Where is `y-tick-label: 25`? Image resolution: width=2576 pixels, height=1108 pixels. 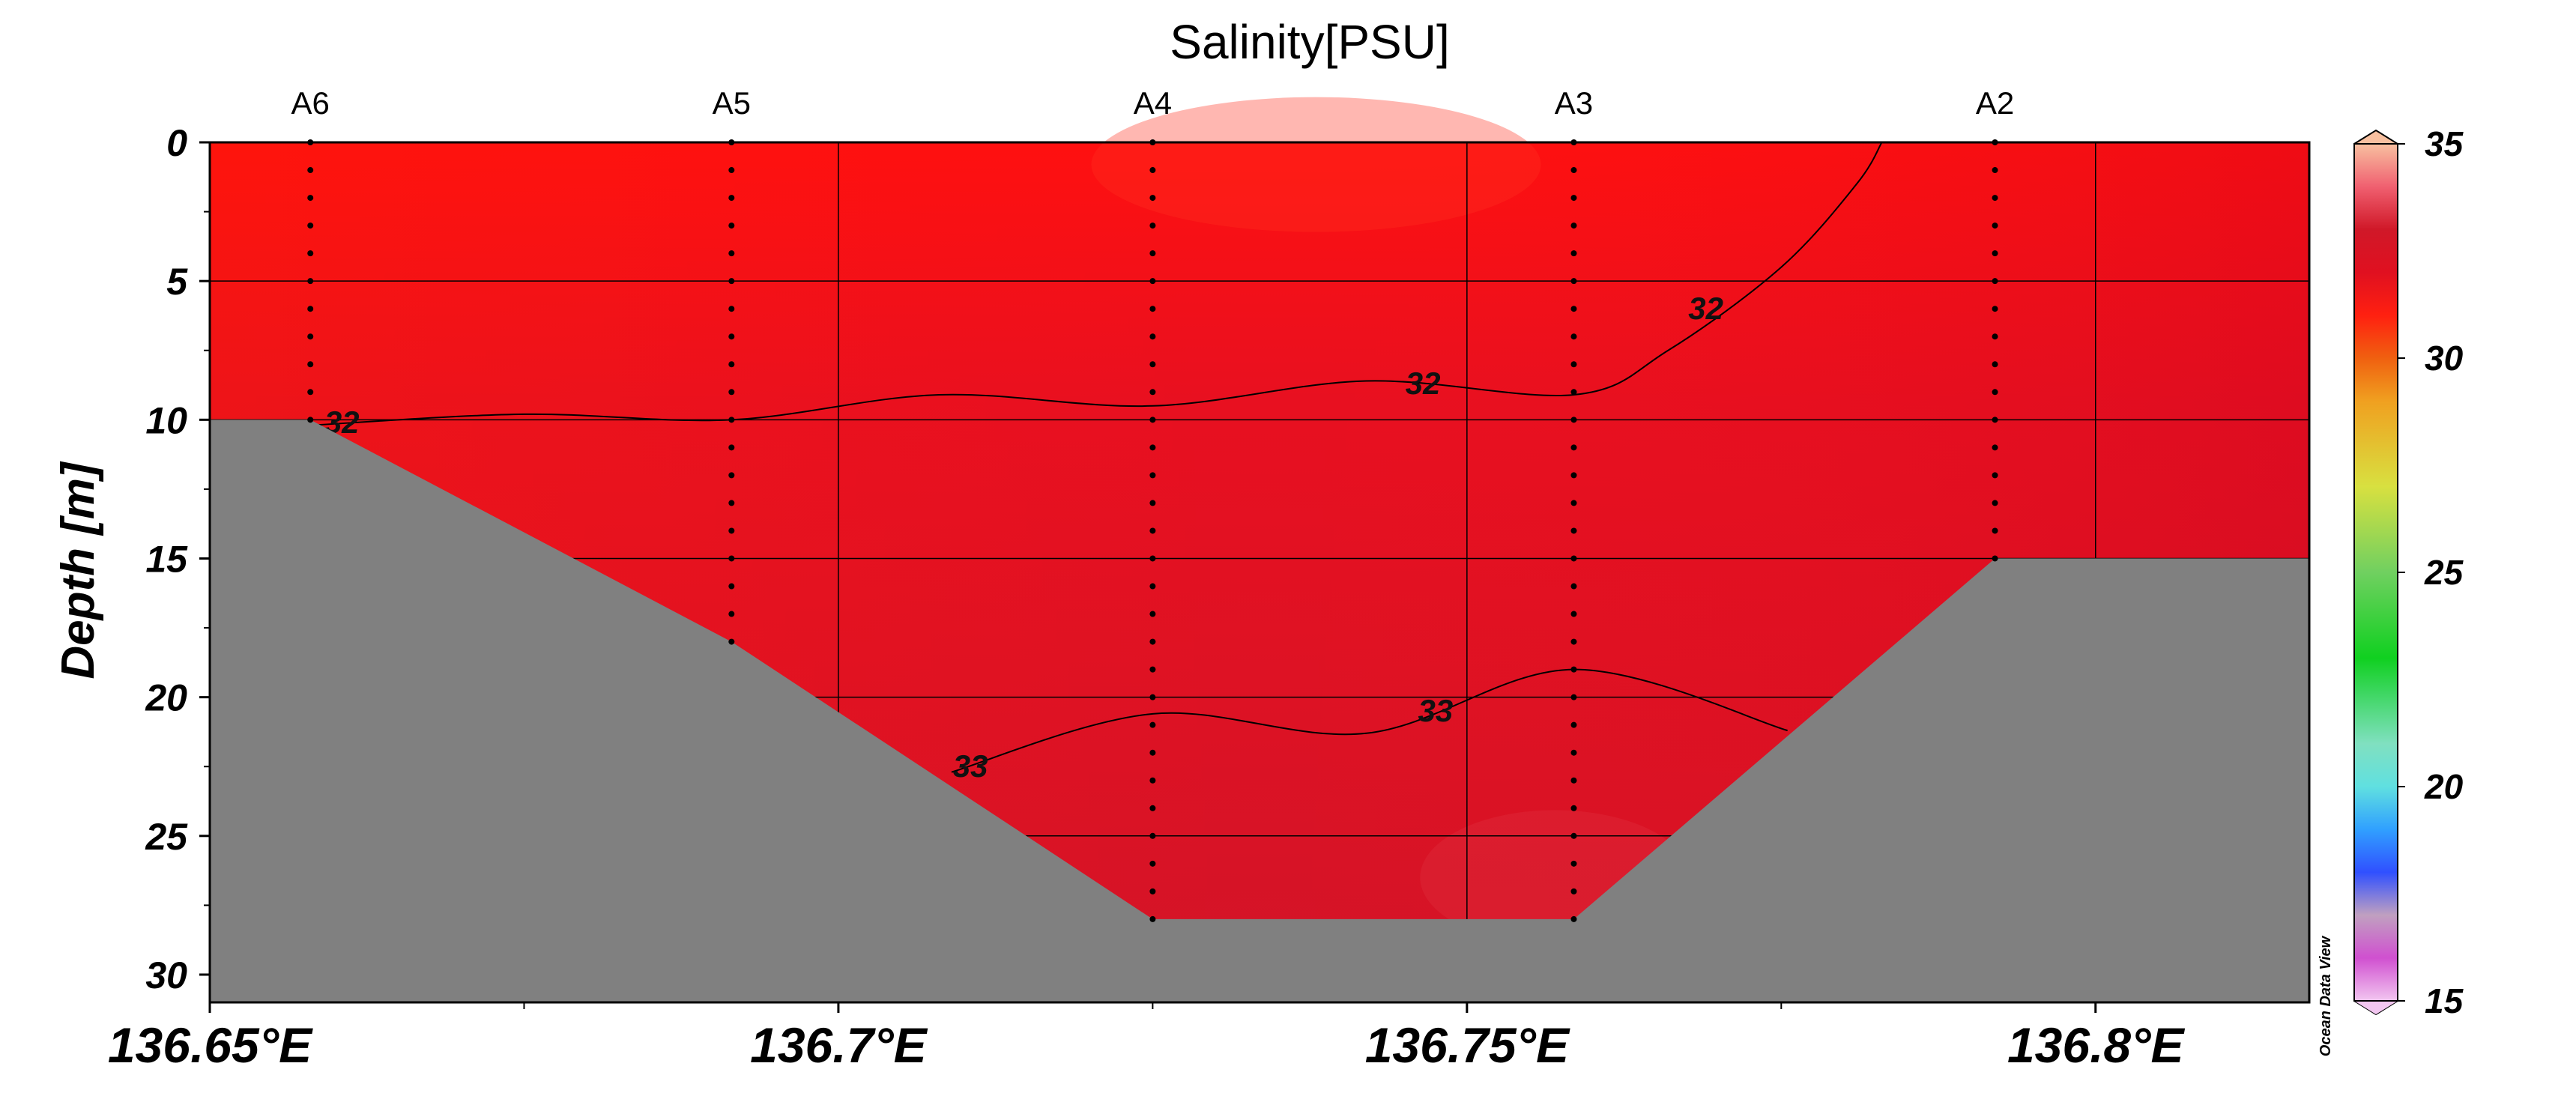 y-tick-label: 25 is located at coordinates (166, 837).